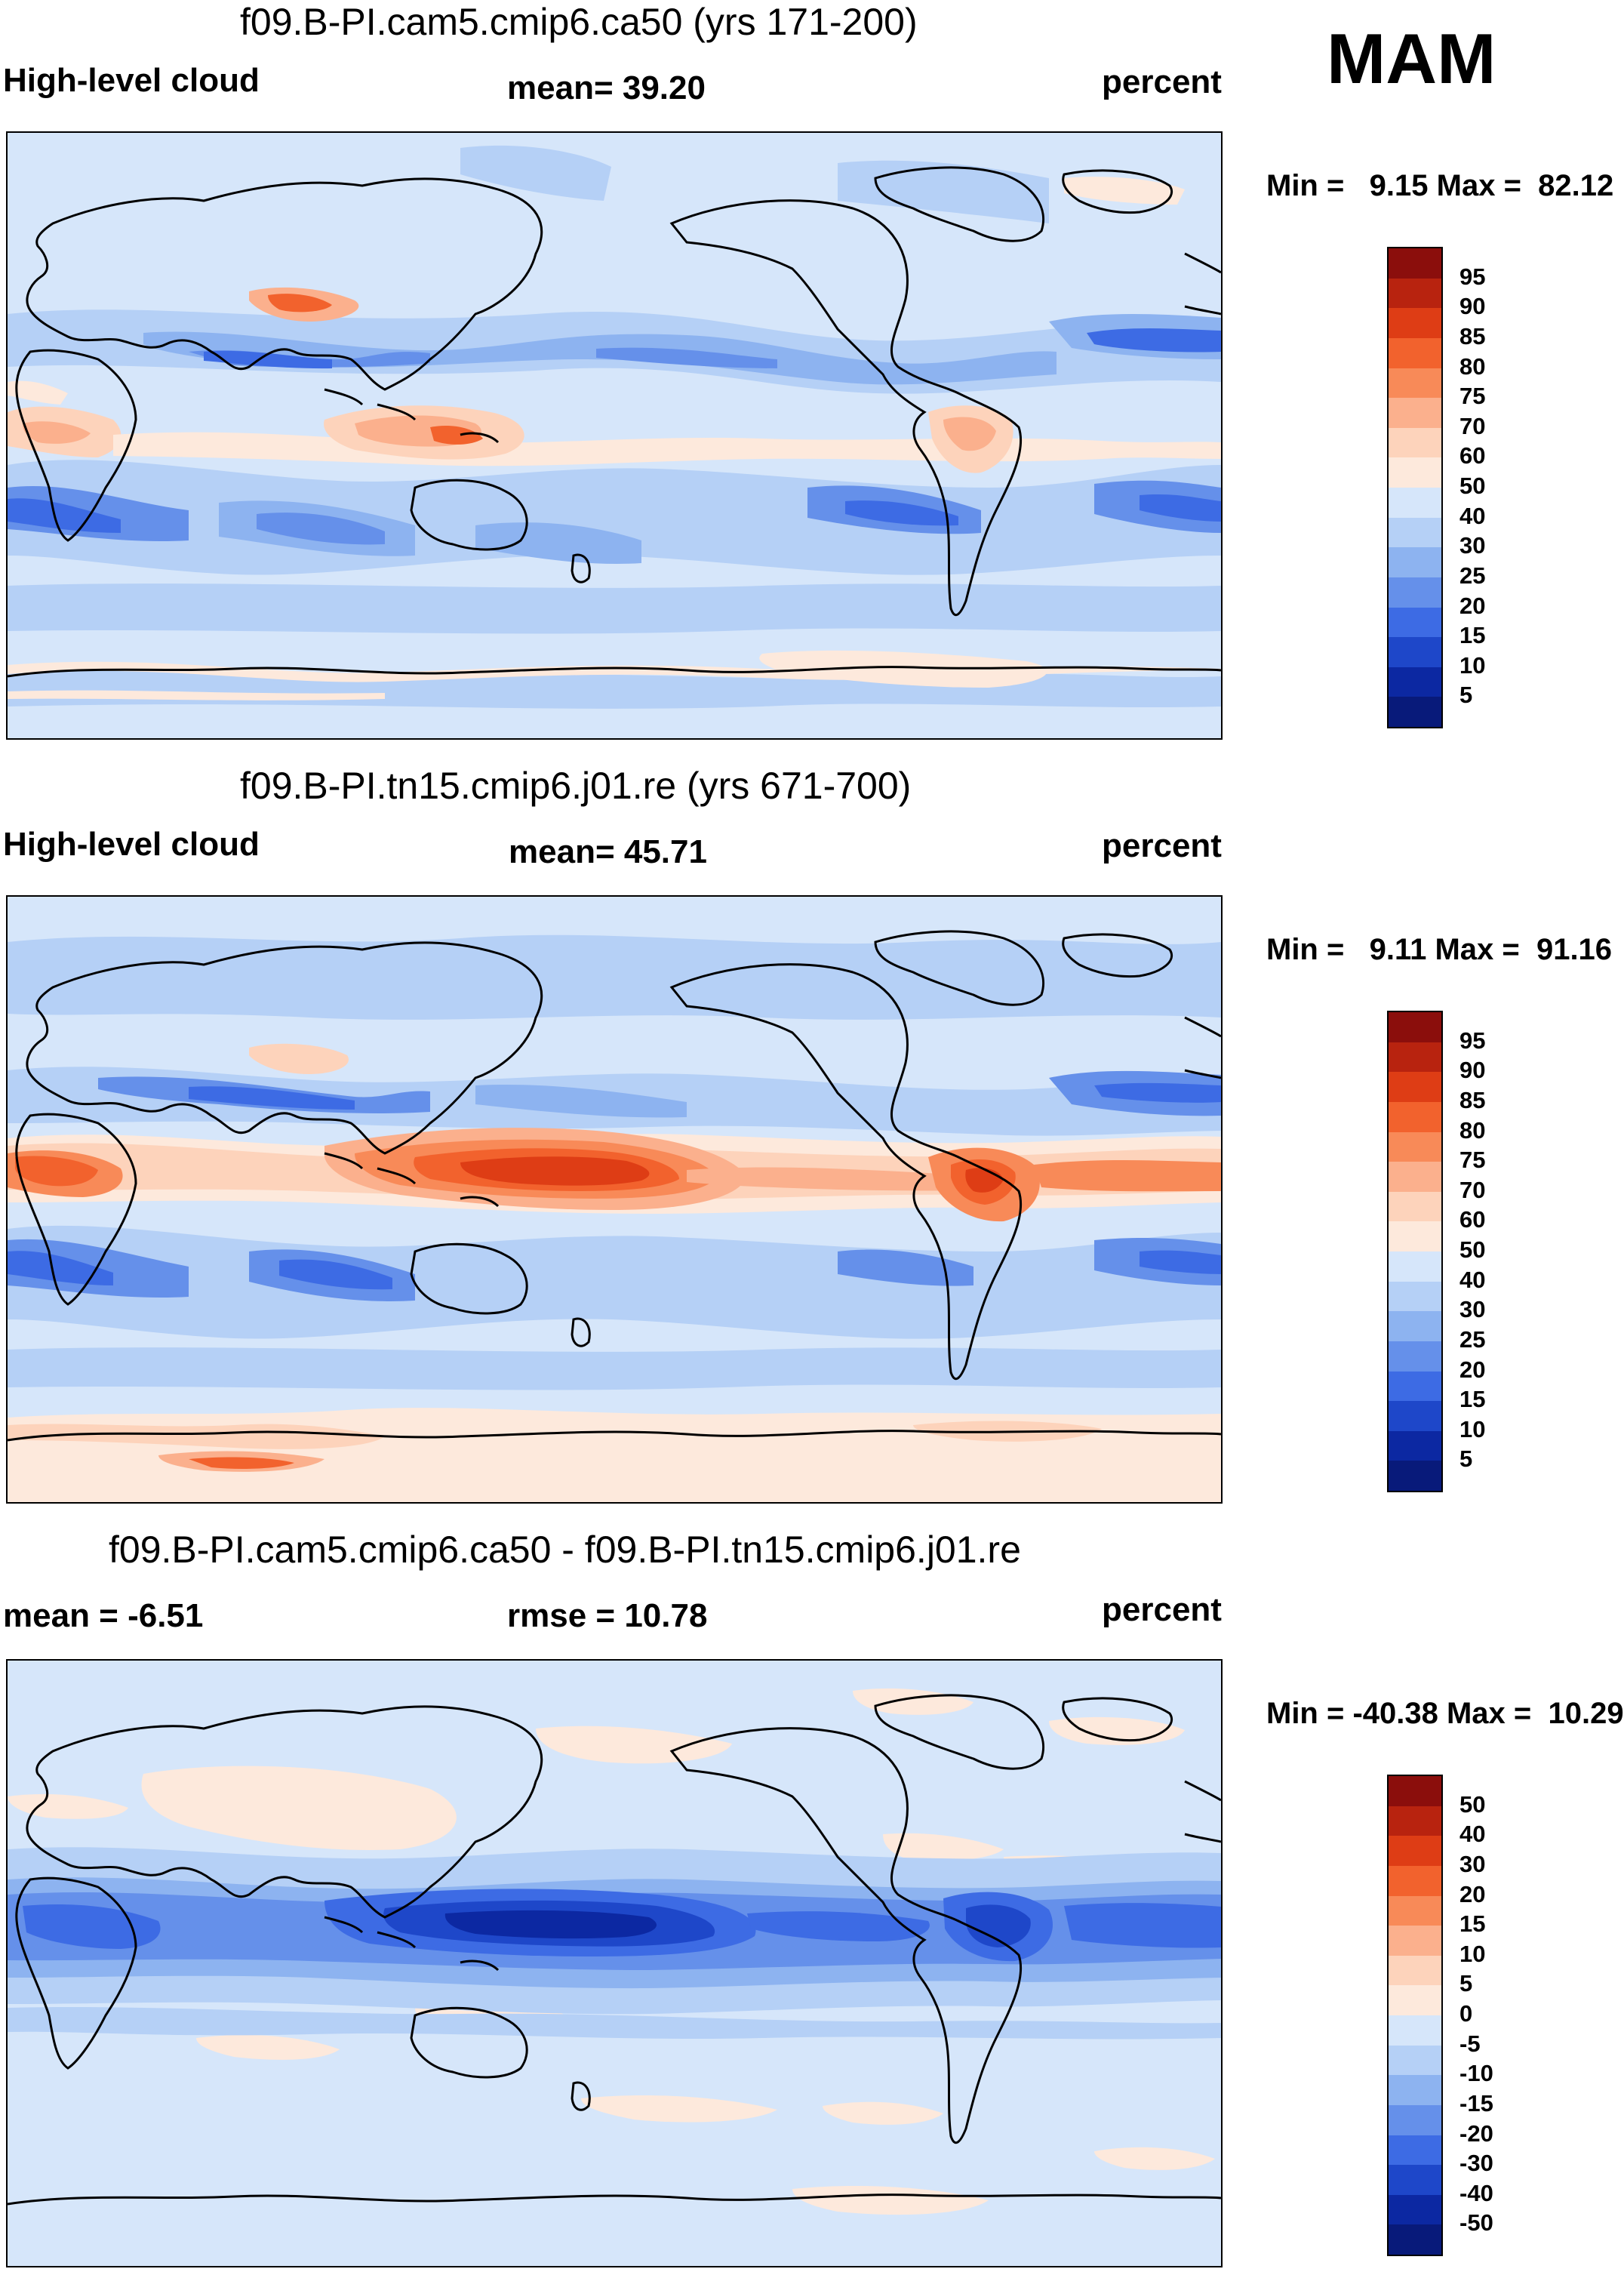 Image resolution: width=1624 pixels, height=2272 pixels. Describe the element at coordinates (608, 851) in the screenshot. I see `panel2-mean-label: mean= 45.71` at that location.